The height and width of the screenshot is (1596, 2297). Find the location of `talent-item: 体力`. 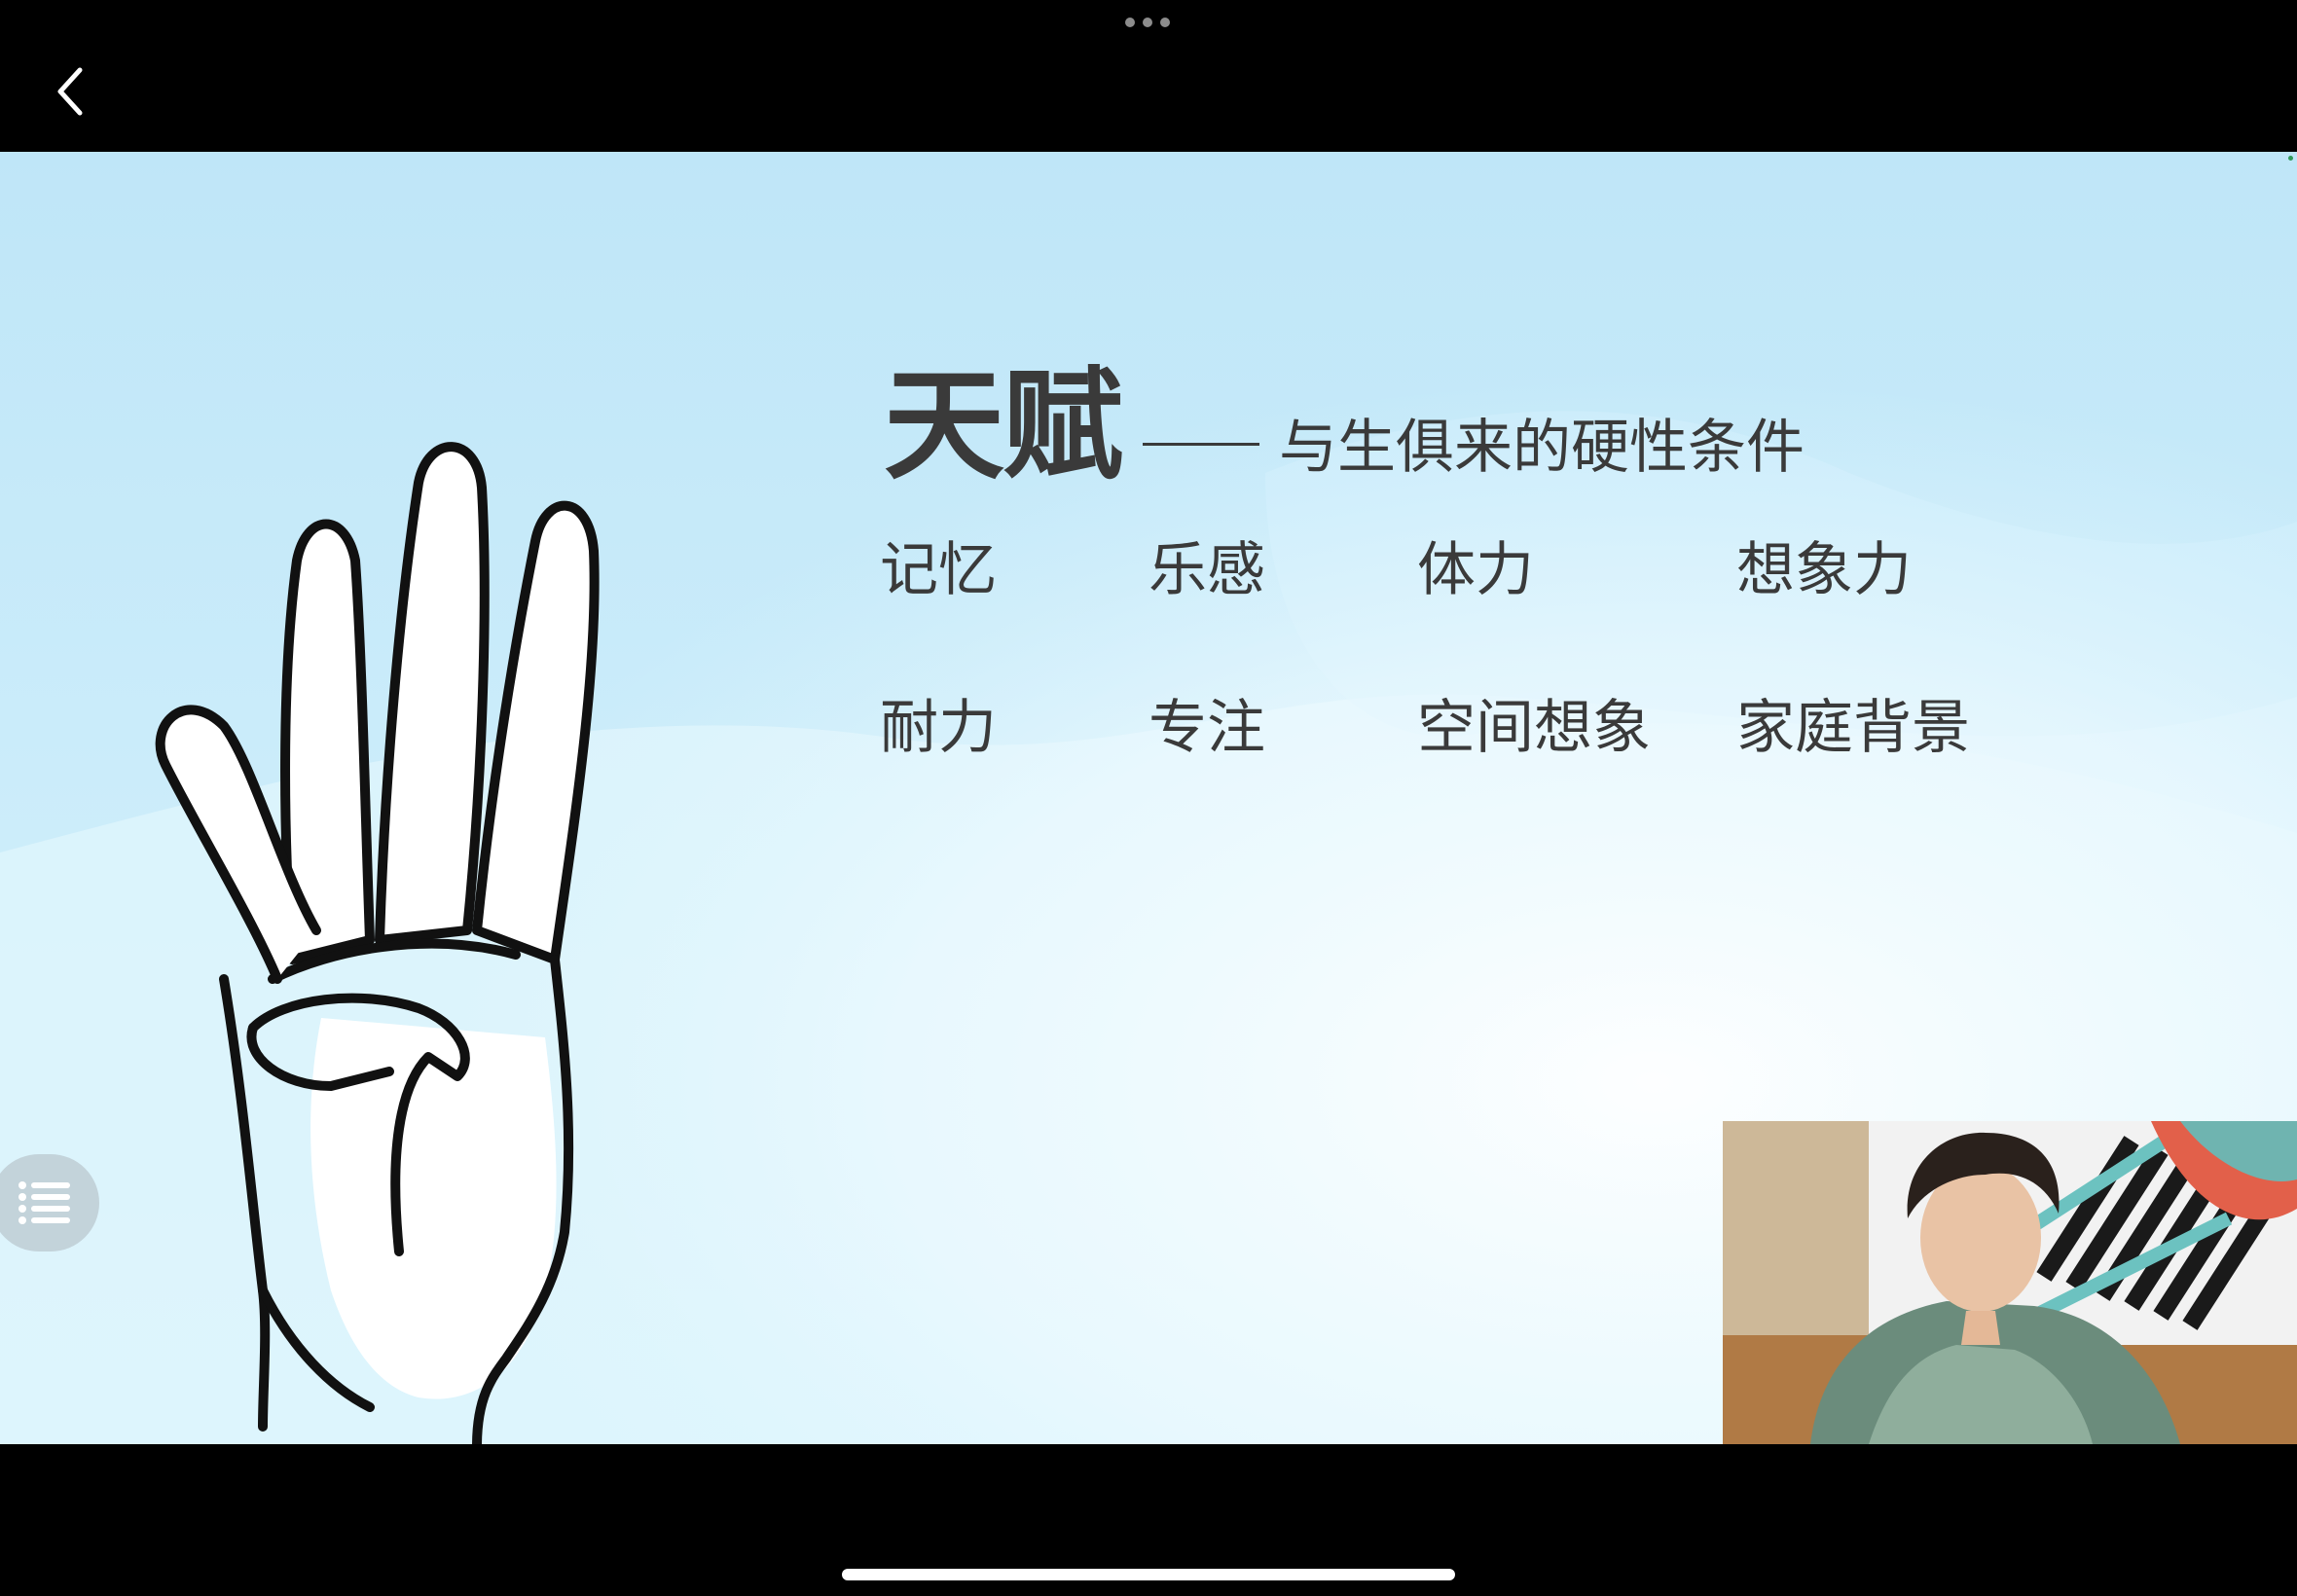

talent-item: 体力 is located at coordinates (1476, 570).